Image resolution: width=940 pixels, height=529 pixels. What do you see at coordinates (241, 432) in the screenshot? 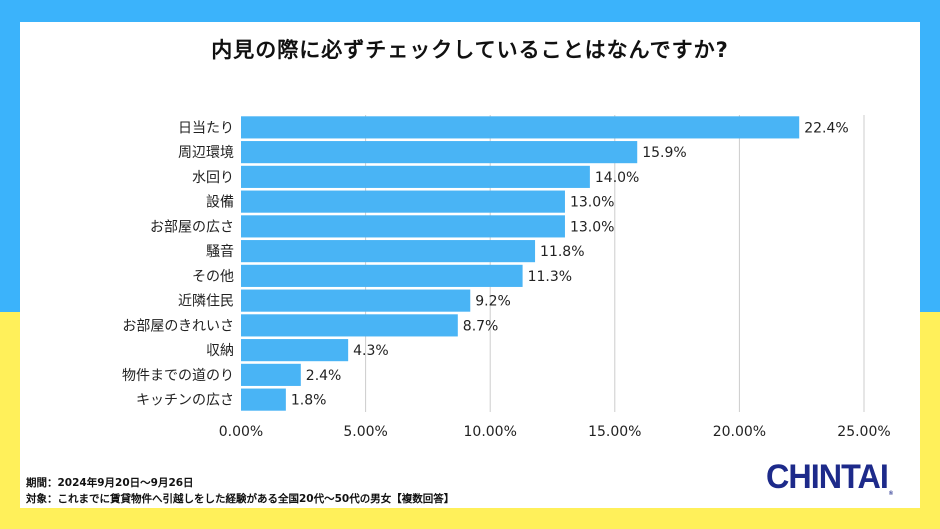
I see `x-tick-label: 0.00%` at bounding box center [241, 432].